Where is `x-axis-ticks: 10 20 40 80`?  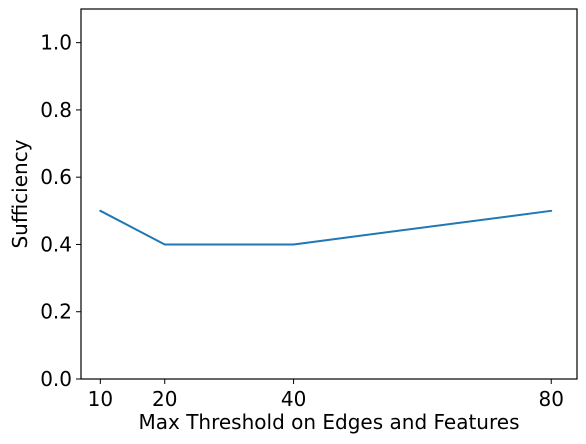 x-axis-ticks: 10 20 40 80 is located at coordinates (326, 395).